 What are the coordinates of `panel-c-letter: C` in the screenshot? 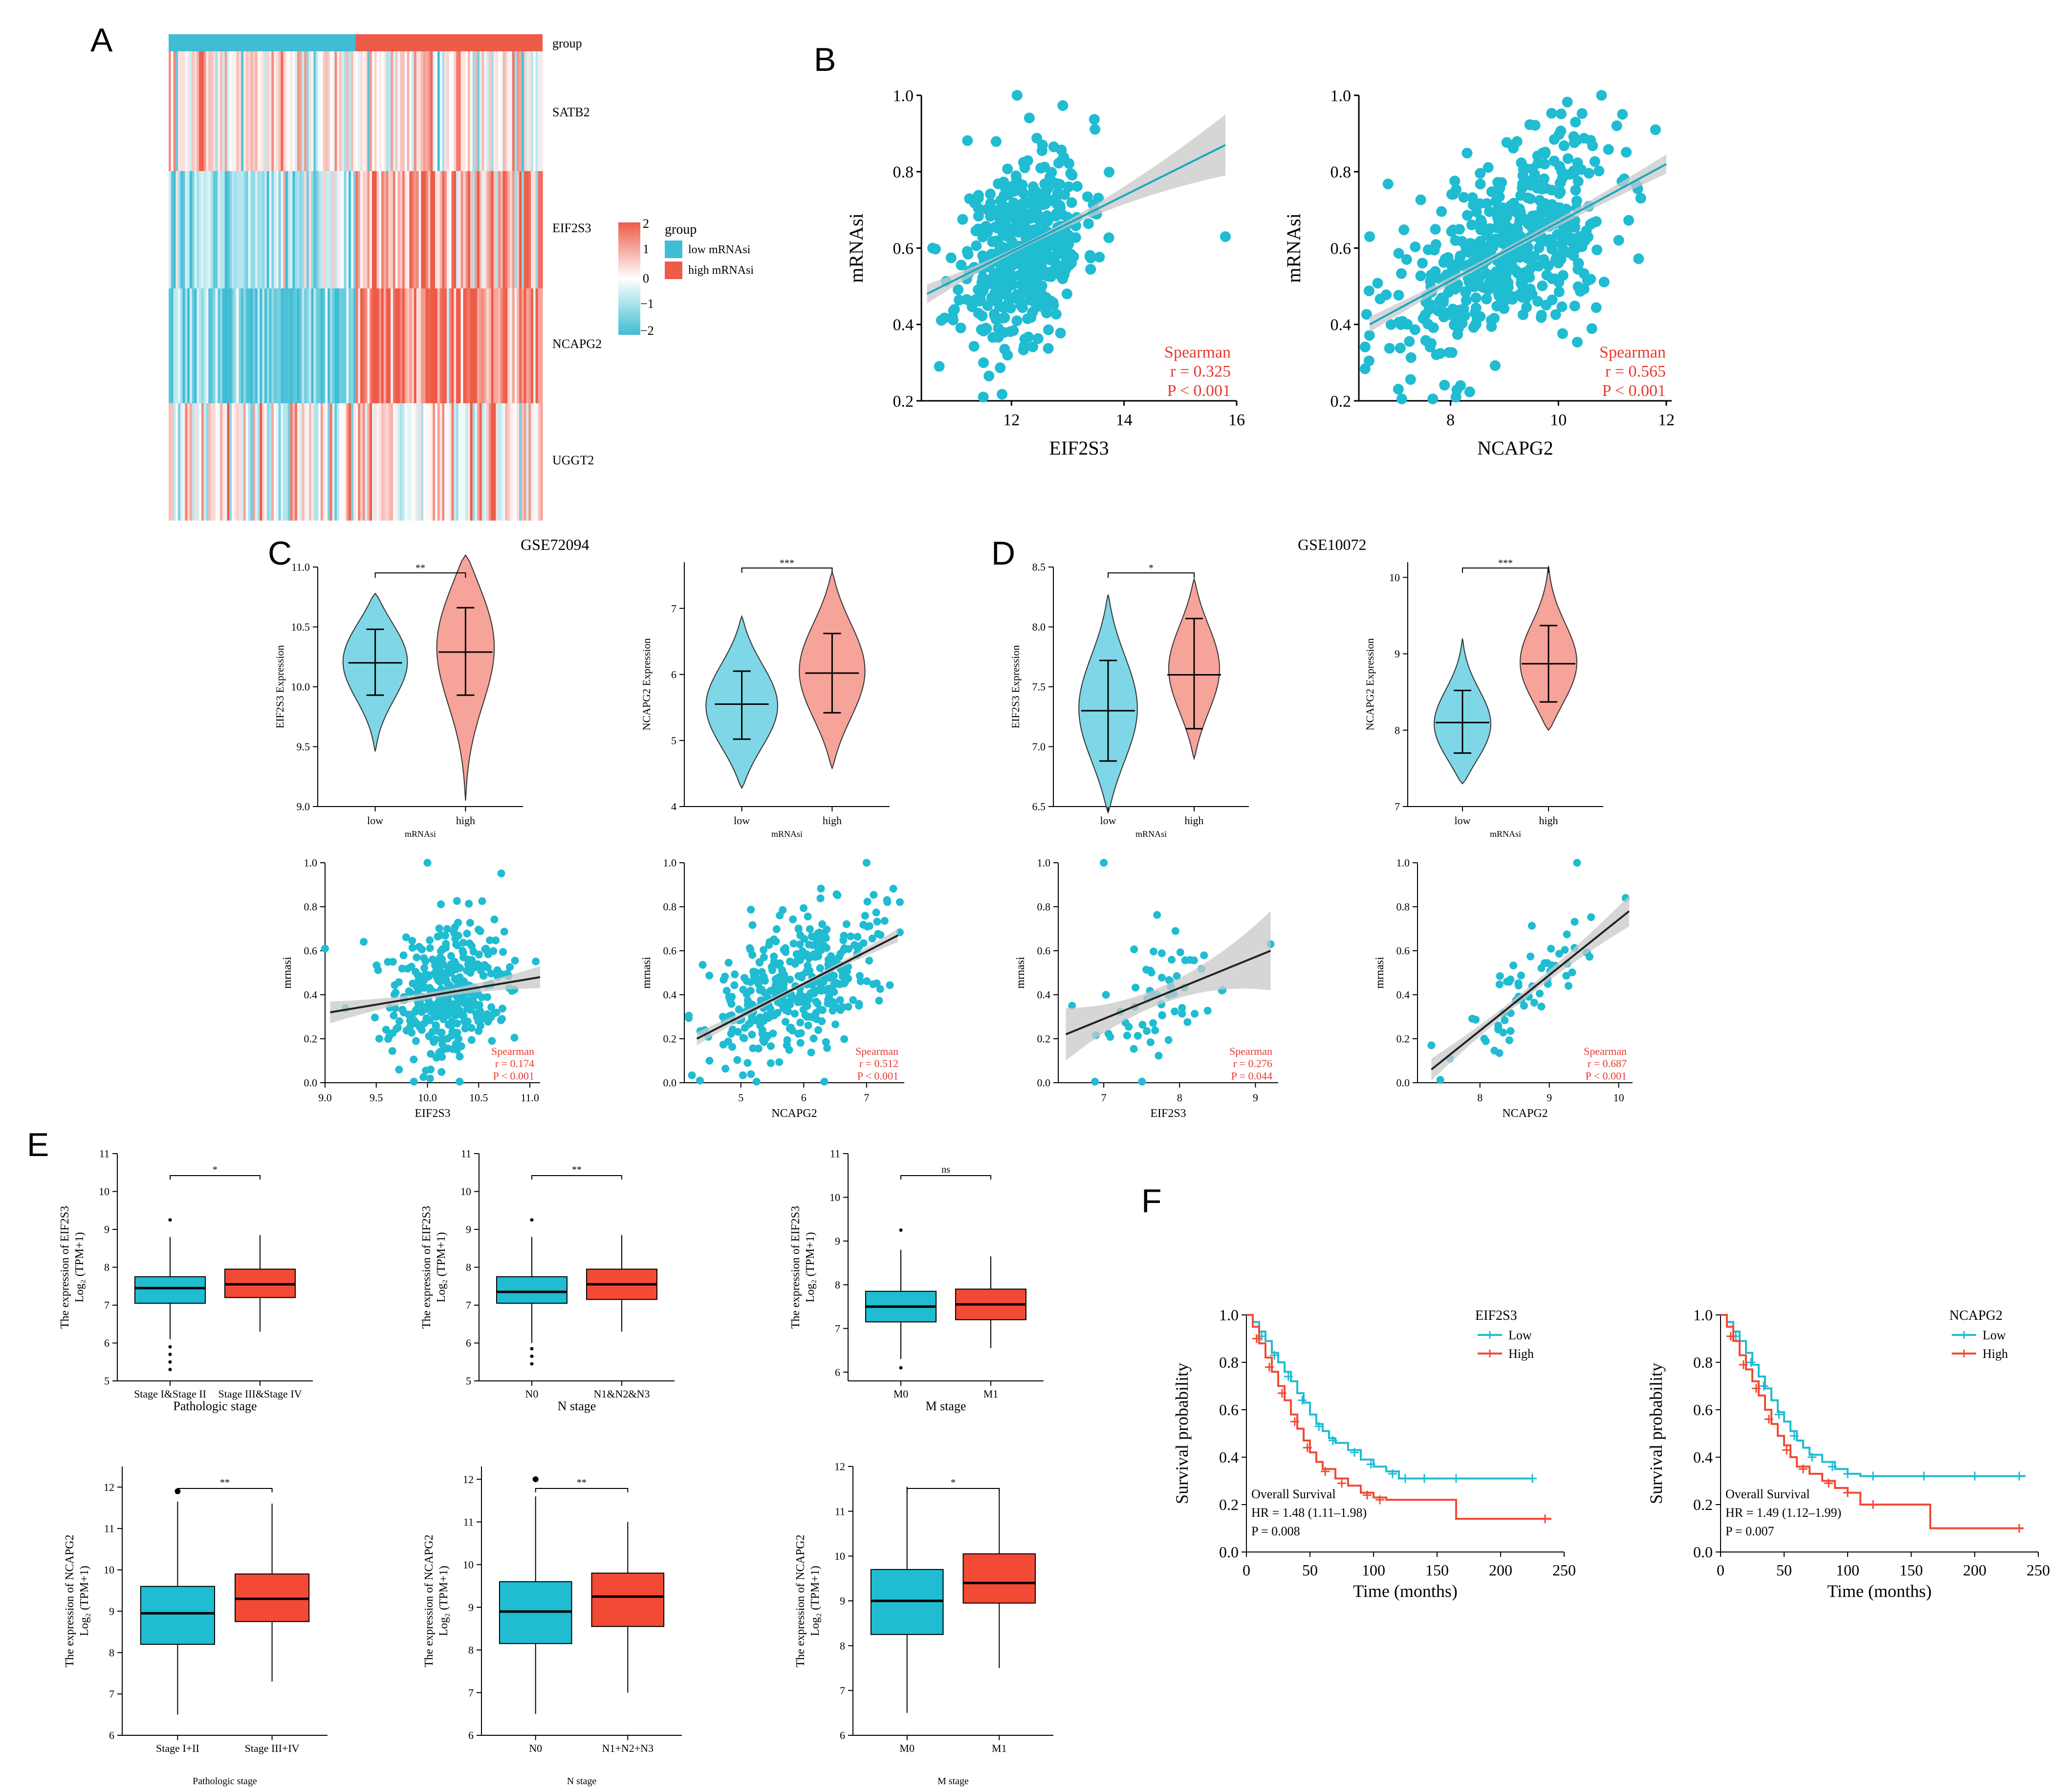 It's located at (280, 553).